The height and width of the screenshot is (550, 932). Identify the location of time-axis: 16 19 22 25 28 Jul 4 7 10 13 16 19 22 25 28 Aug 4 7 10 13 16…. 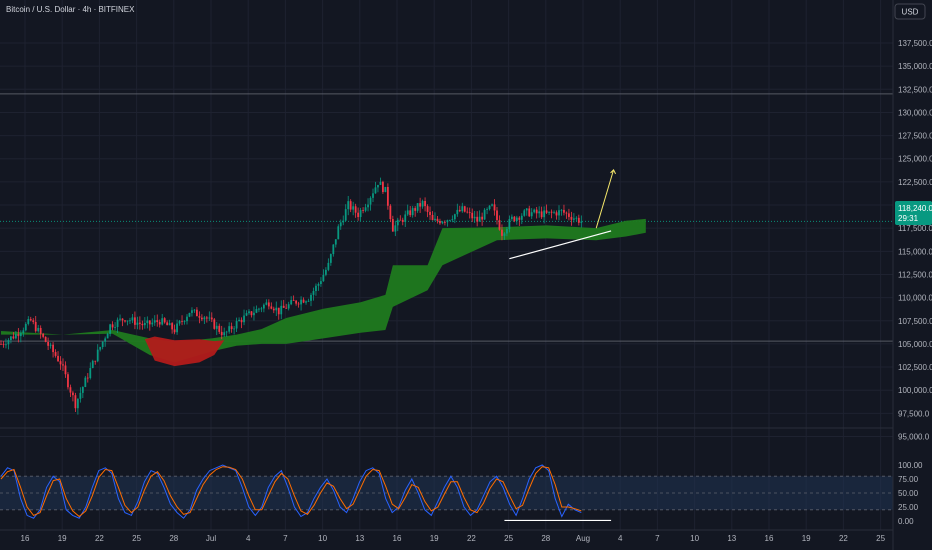
(446, 536).